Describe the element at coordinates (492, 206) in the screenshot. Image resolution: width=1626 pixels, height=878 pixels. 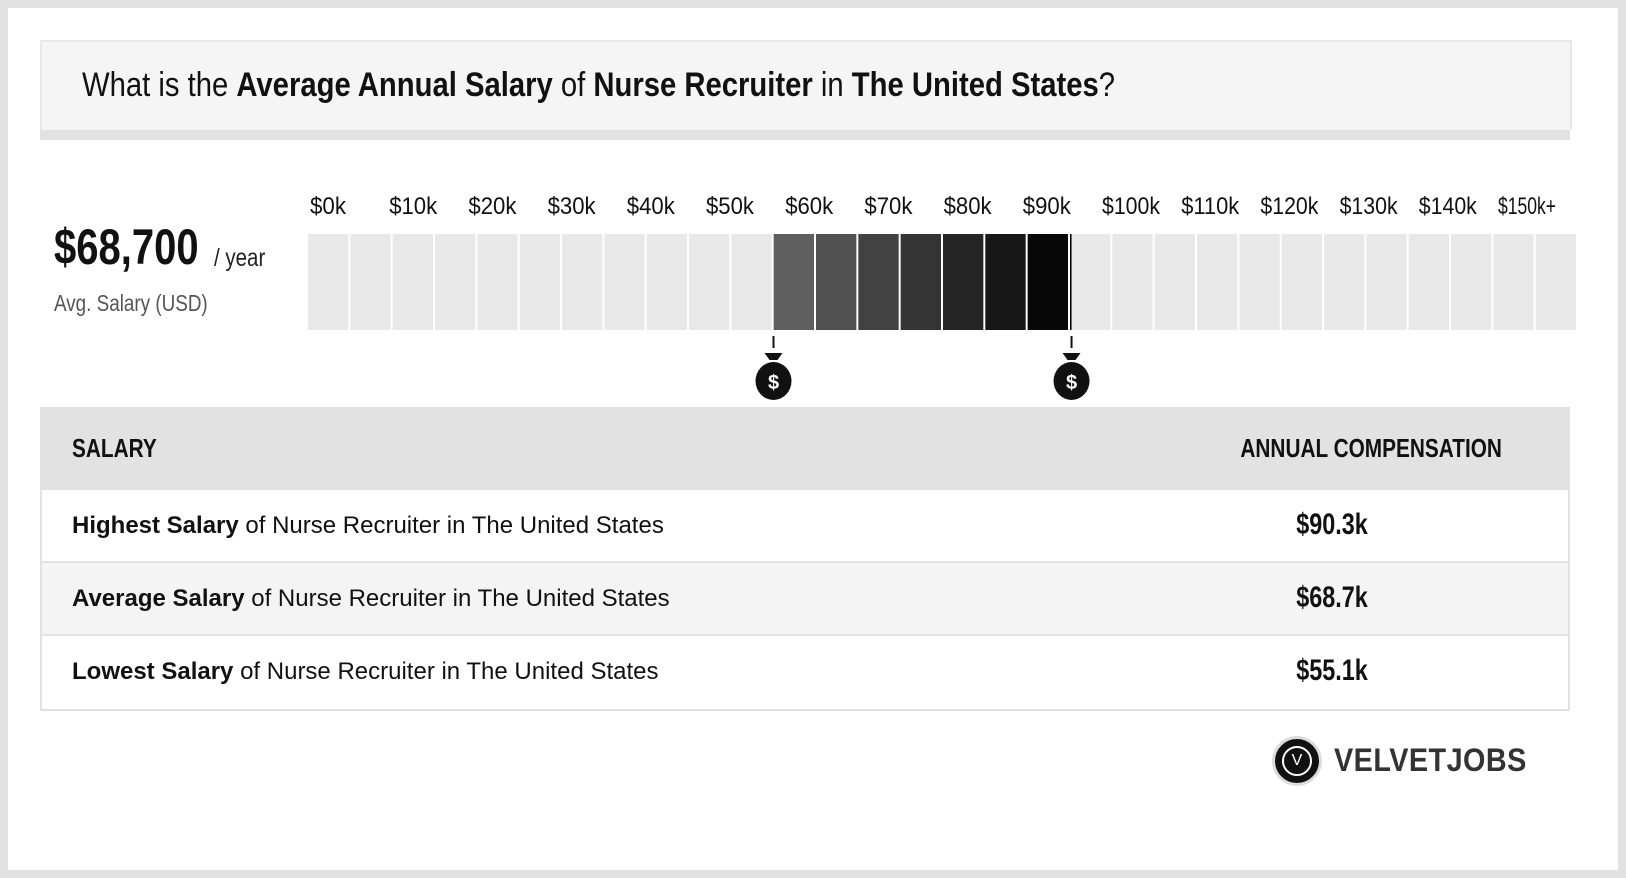
I see `chart-tick-label: $20k` at that location.